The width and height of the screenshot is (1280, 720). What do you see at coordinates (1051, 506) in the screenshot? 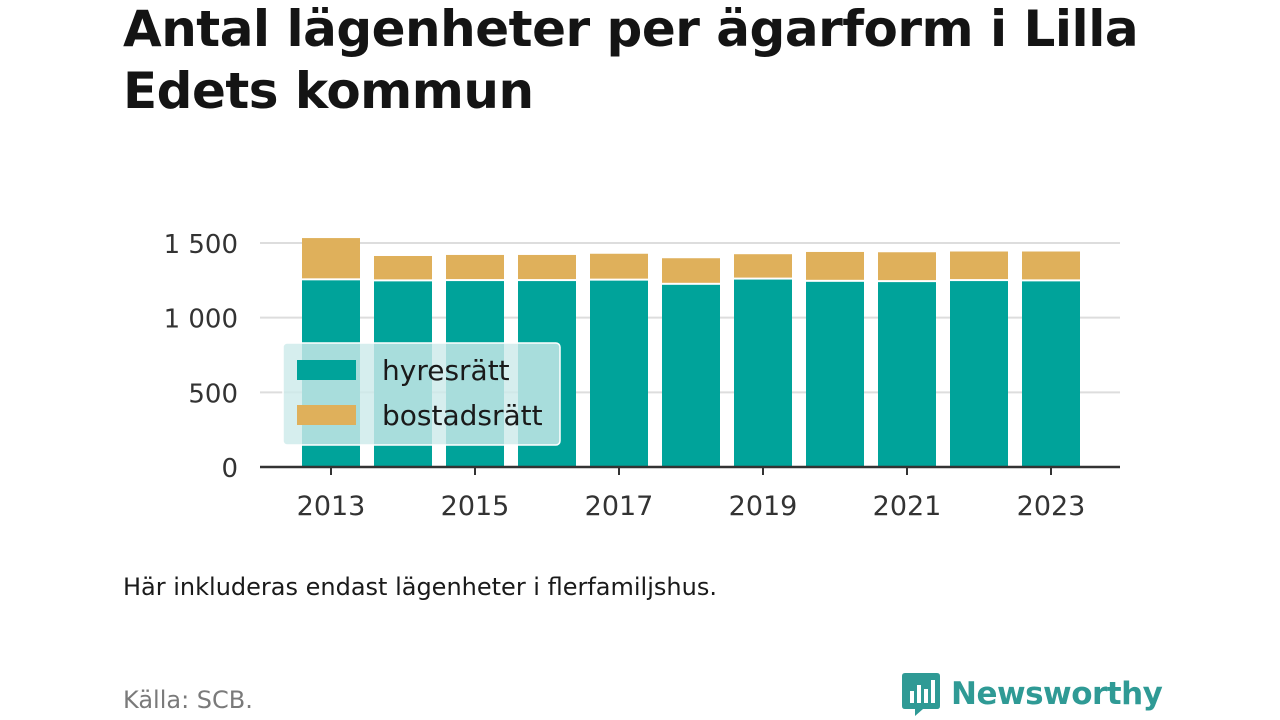
I see `x-tick-label: 2023` at bounding box center [1051, 506].